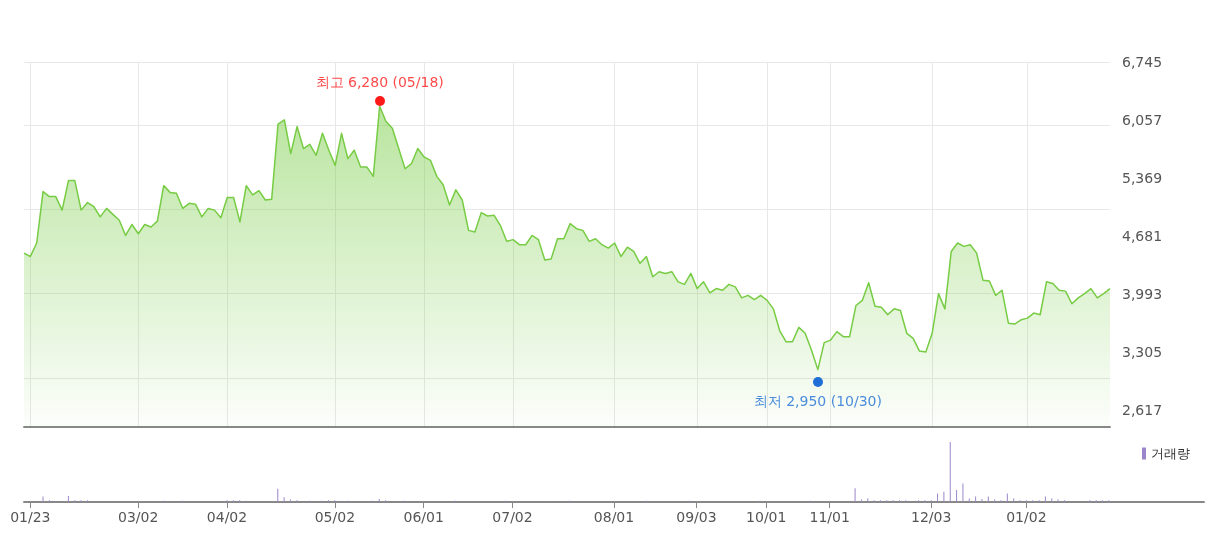  I want to click on y-tick-label: 2,617, so click(1142, 410).